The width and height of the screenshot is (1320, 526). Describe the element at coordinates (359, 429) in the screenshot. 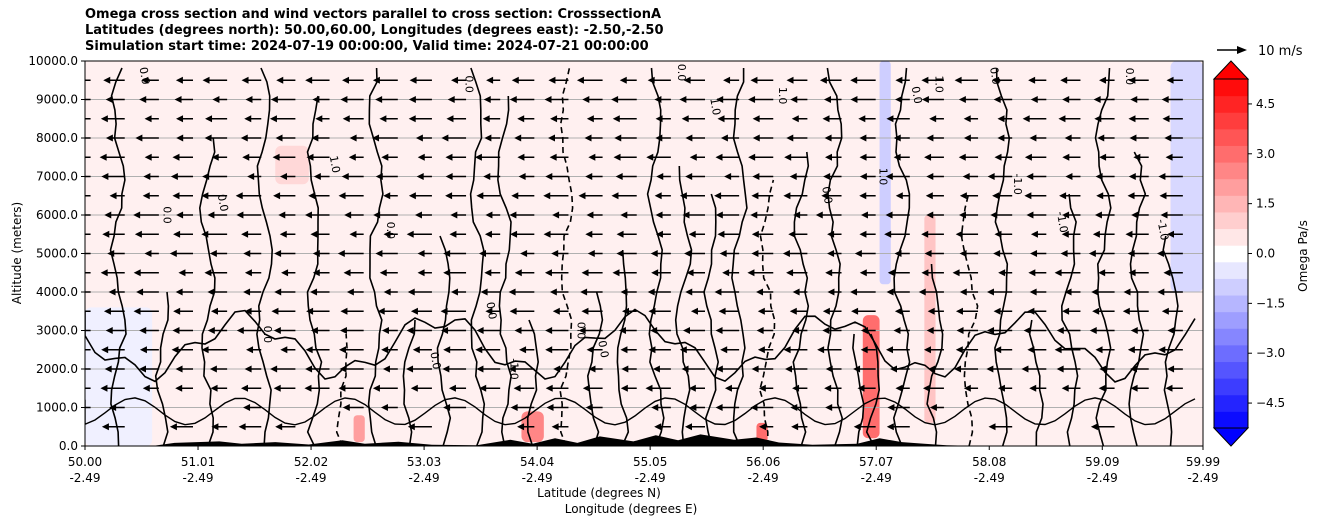

I see `omega-shaded-region` at that location.